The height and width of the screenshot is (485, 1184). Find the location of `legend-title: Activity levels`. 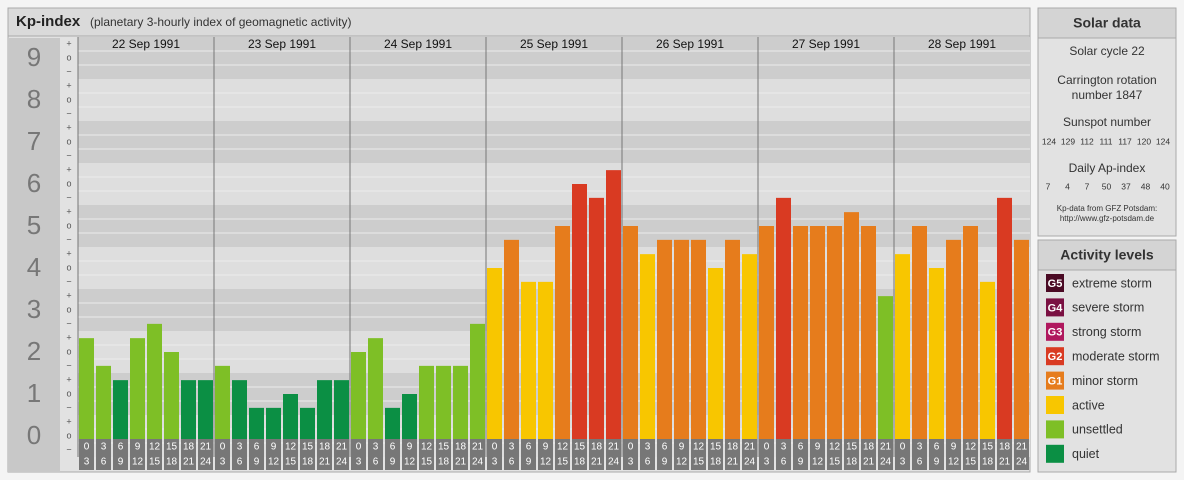

legend-title: Activity levels is located at coordinates (1107, 255).